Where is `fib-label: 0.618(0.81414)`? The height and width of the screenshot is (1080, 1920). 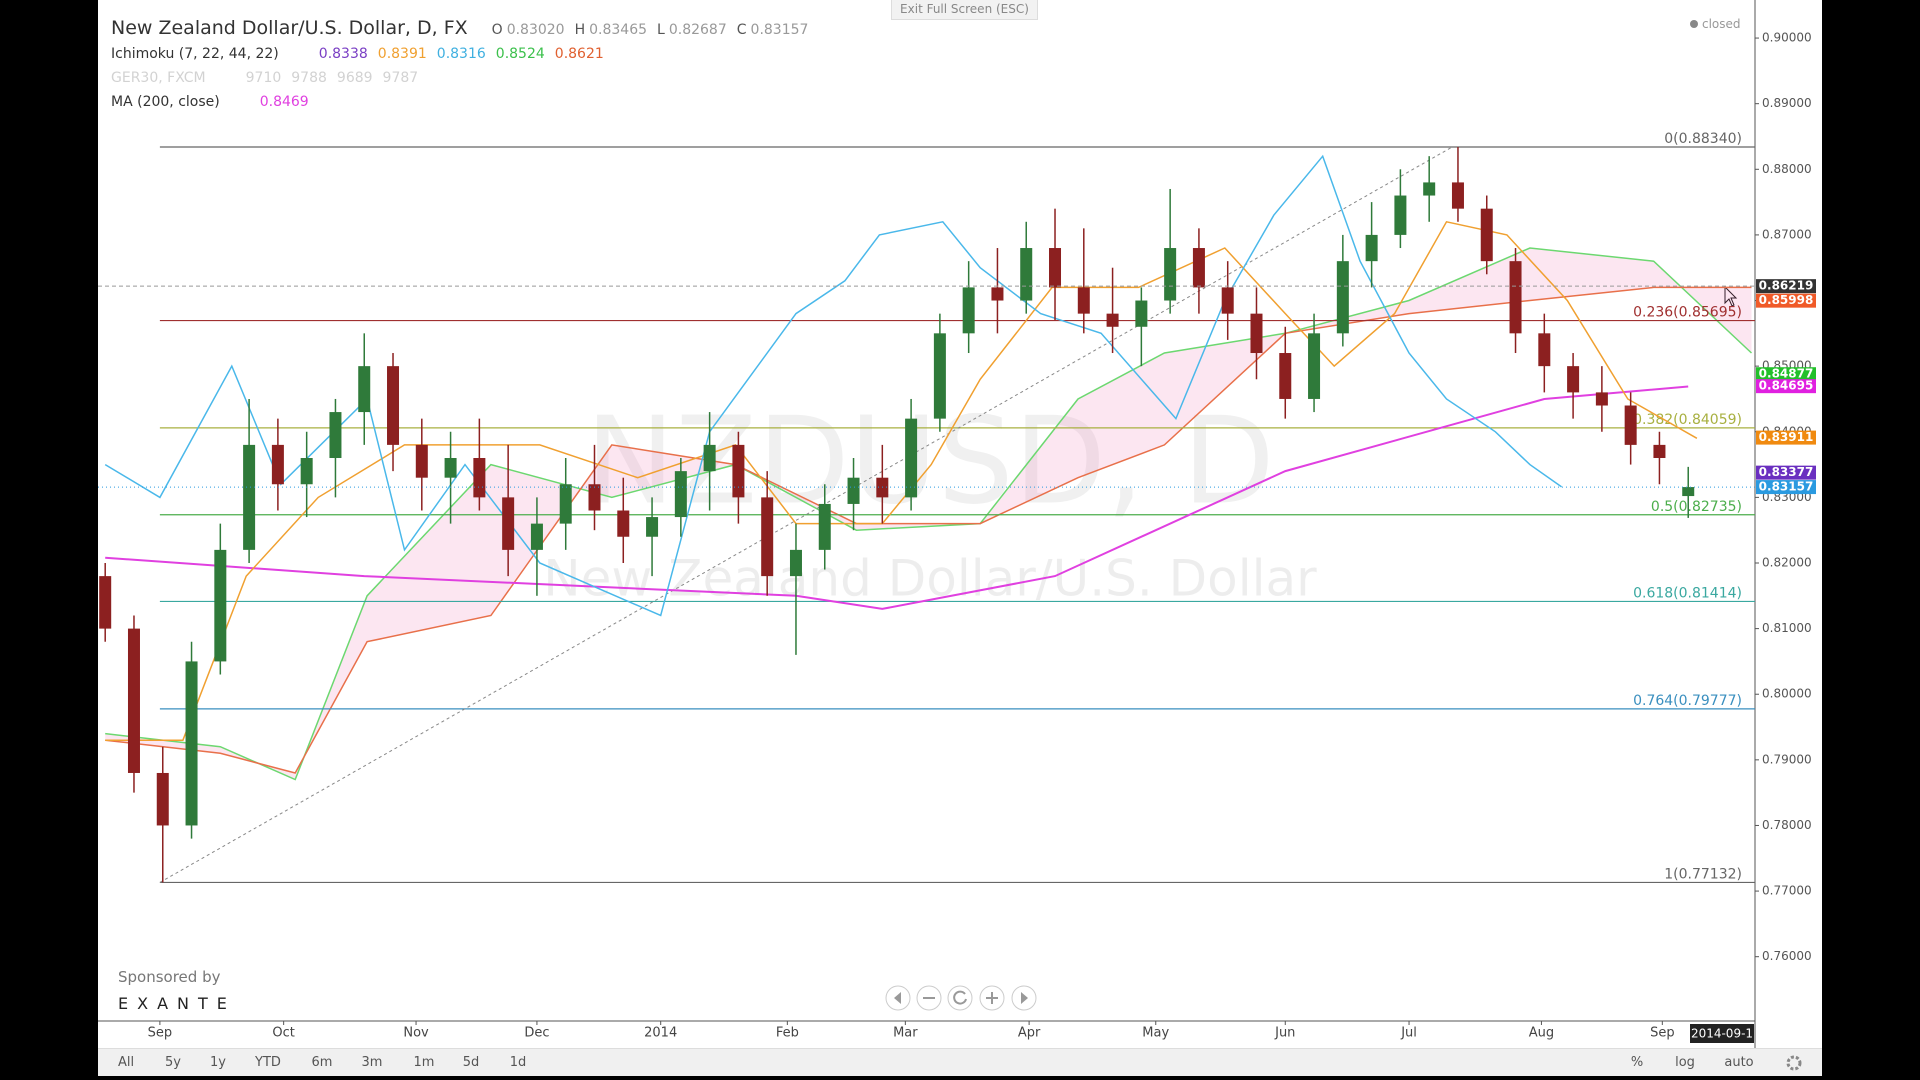
fib-label: 0.618(0.81414) is located at coordinates (1687, 593).